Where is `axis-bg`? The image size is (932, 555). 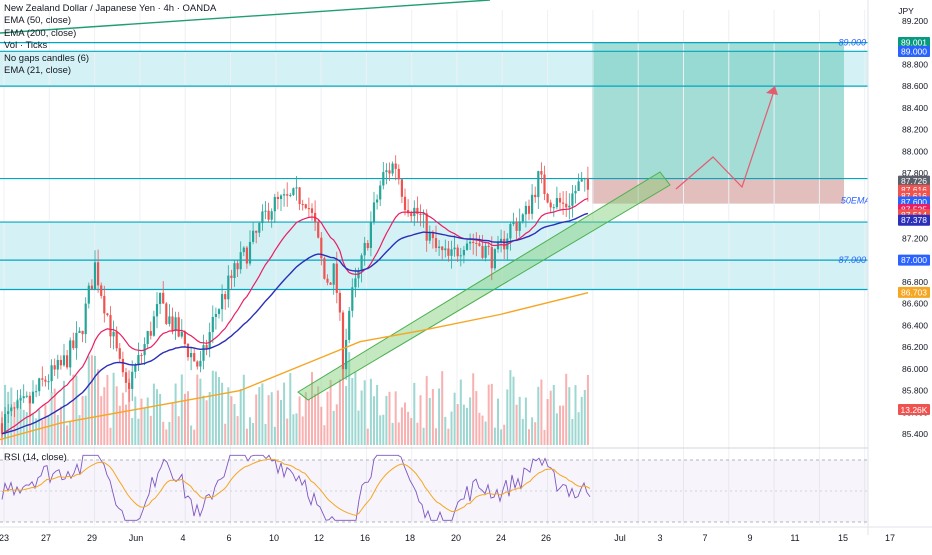 axis-bg is located at coordinates (900, 275).